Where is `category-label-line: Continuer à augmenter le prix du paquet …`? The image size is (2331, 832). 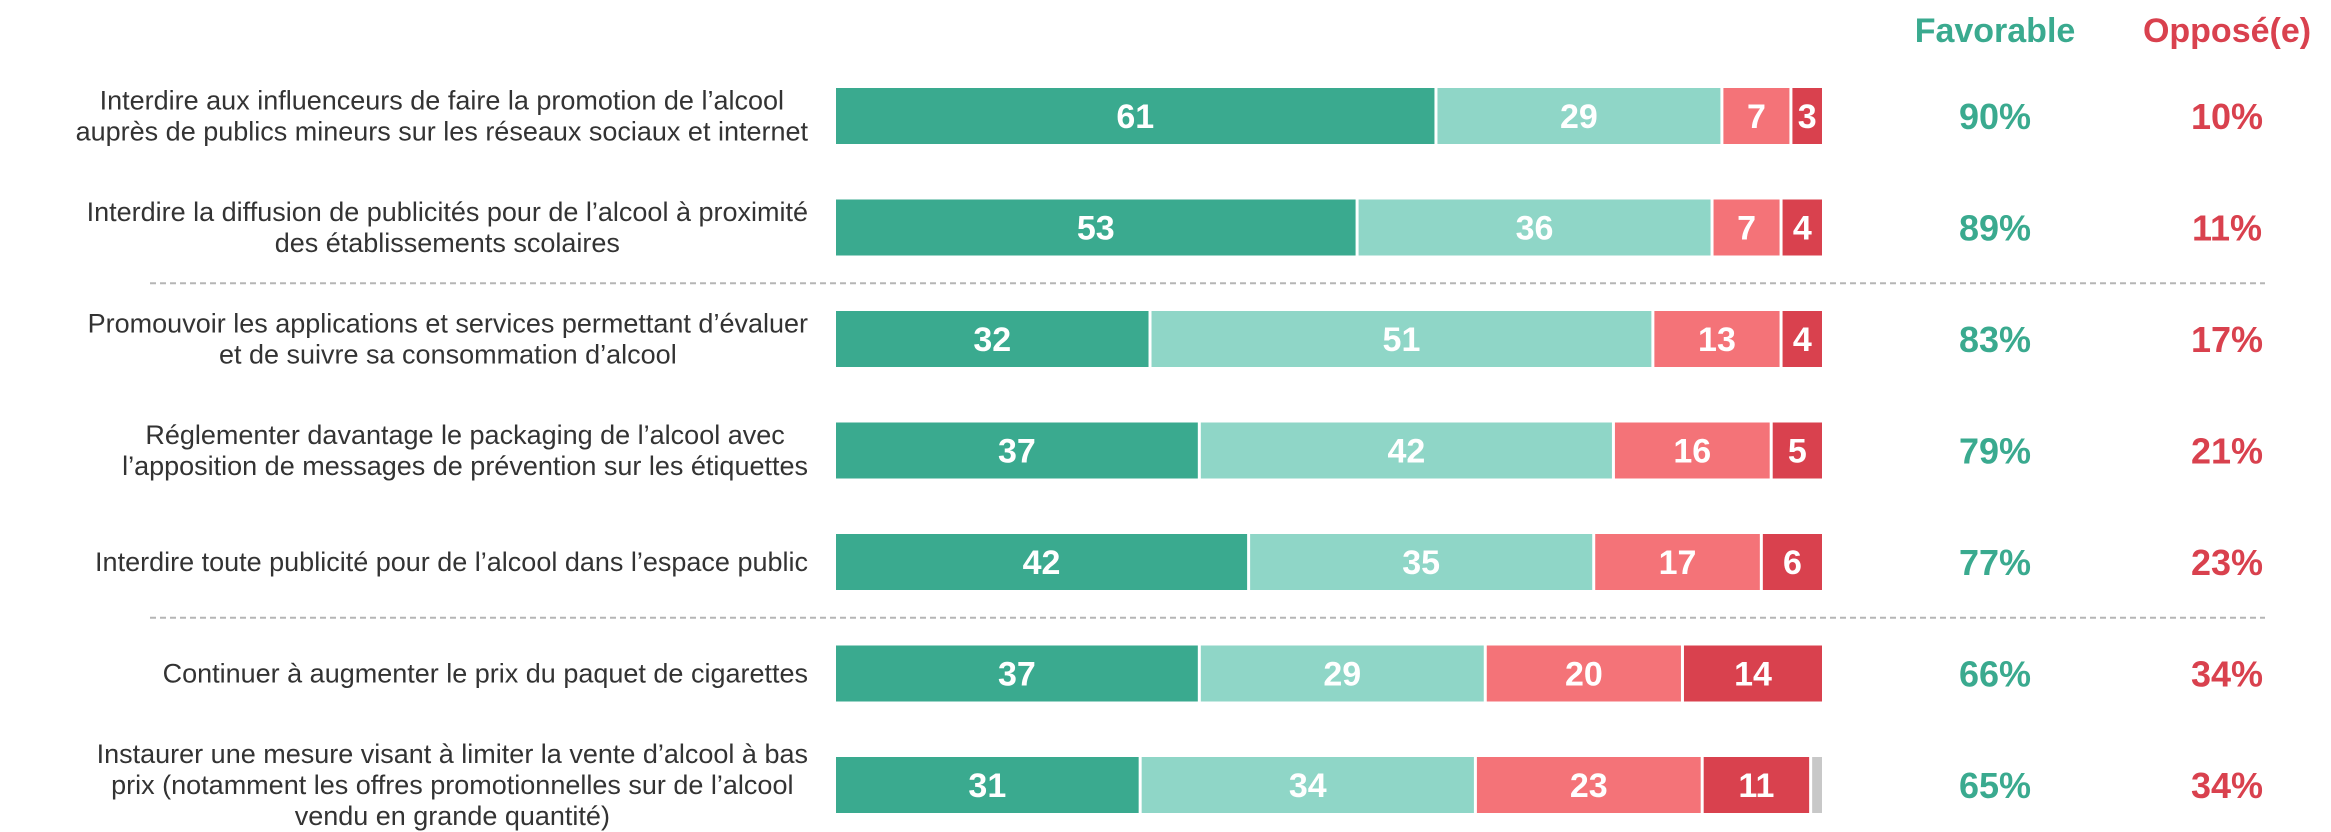
category-label-line: Continuer à augmenter le prix du paquet … is located at coordinates (485, 674).